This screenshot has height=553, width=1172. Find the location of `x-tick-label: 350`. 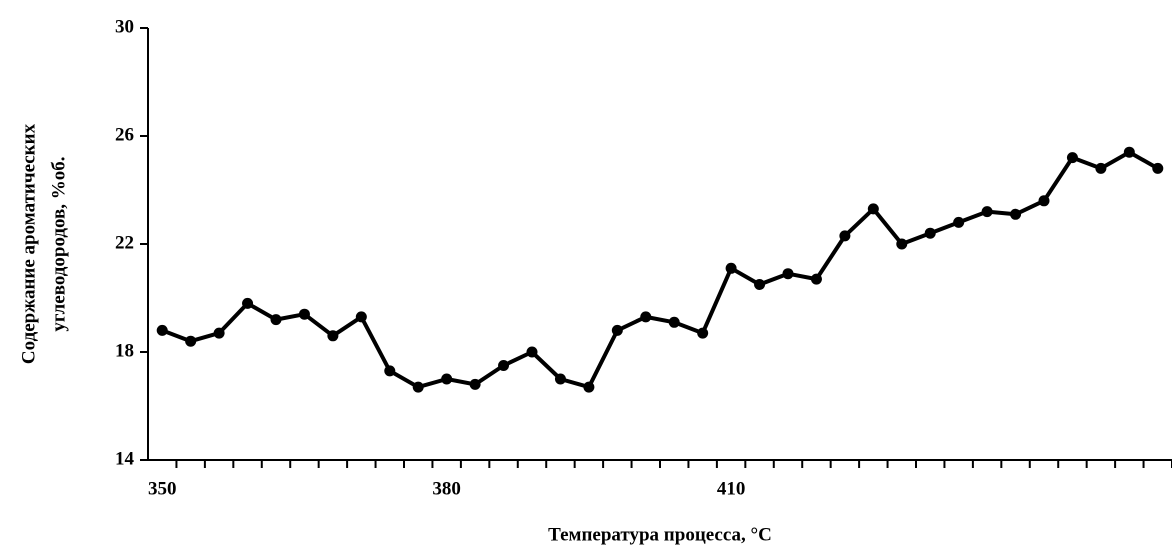

x-tick-label: 350 is located at coordinates (162, 488).